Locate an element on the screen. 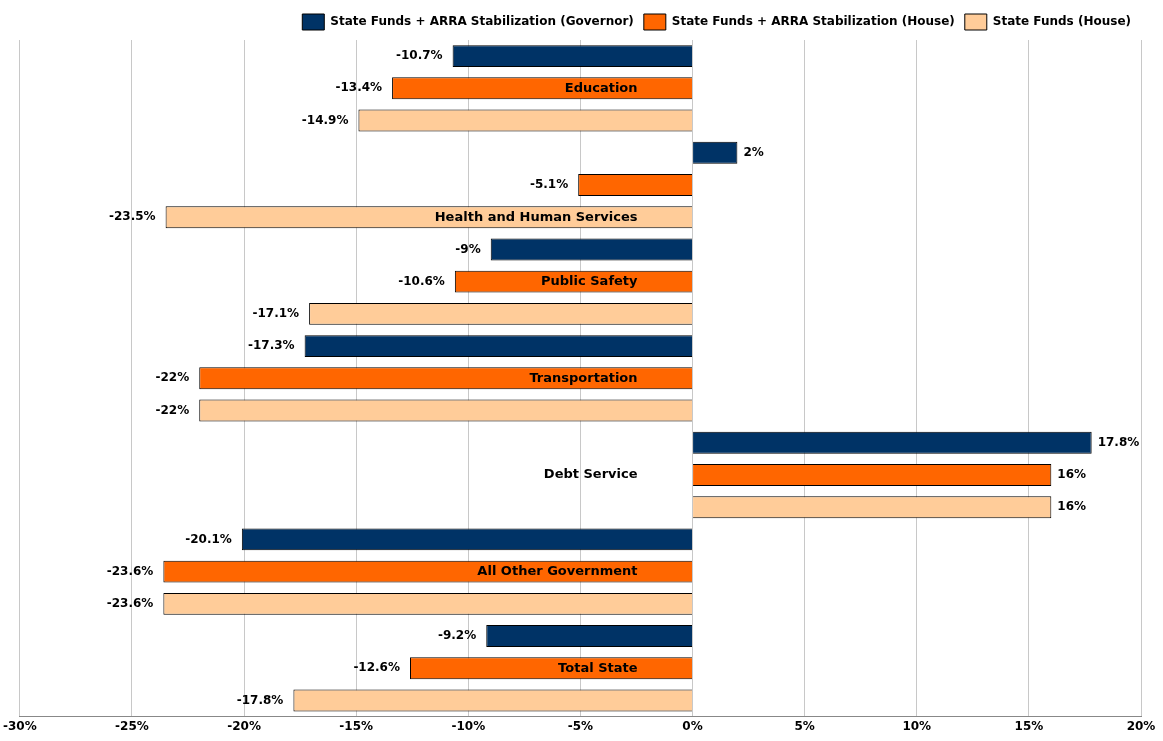  data-label: -17.1% is located at coordinates (276, 312).